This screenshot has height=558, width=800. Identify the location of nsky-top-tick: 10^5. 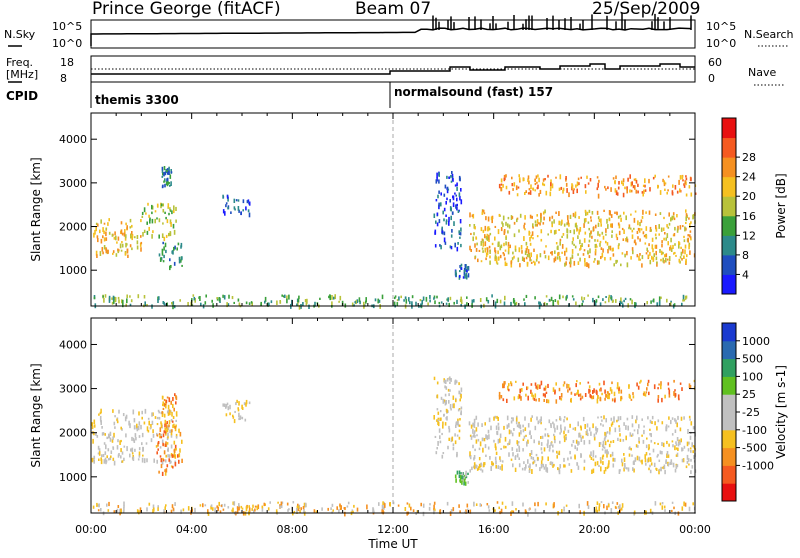
(67, 26).